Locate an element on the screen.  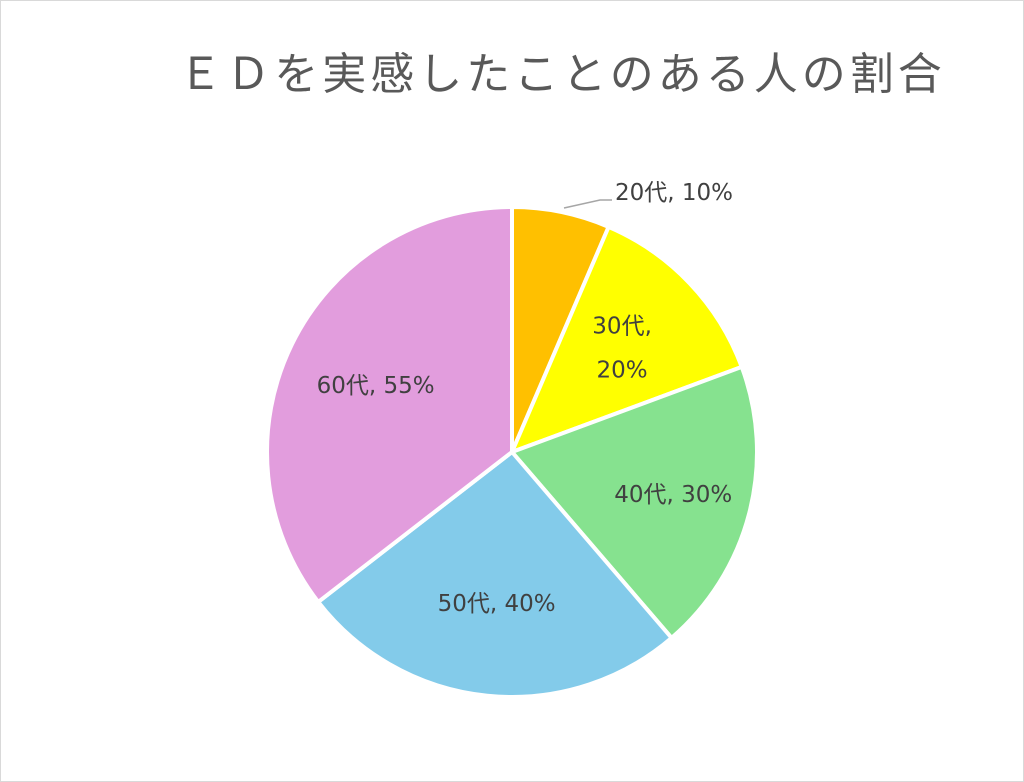
slice-label-1: 20代, 10% is located at coordinates (674, 193).